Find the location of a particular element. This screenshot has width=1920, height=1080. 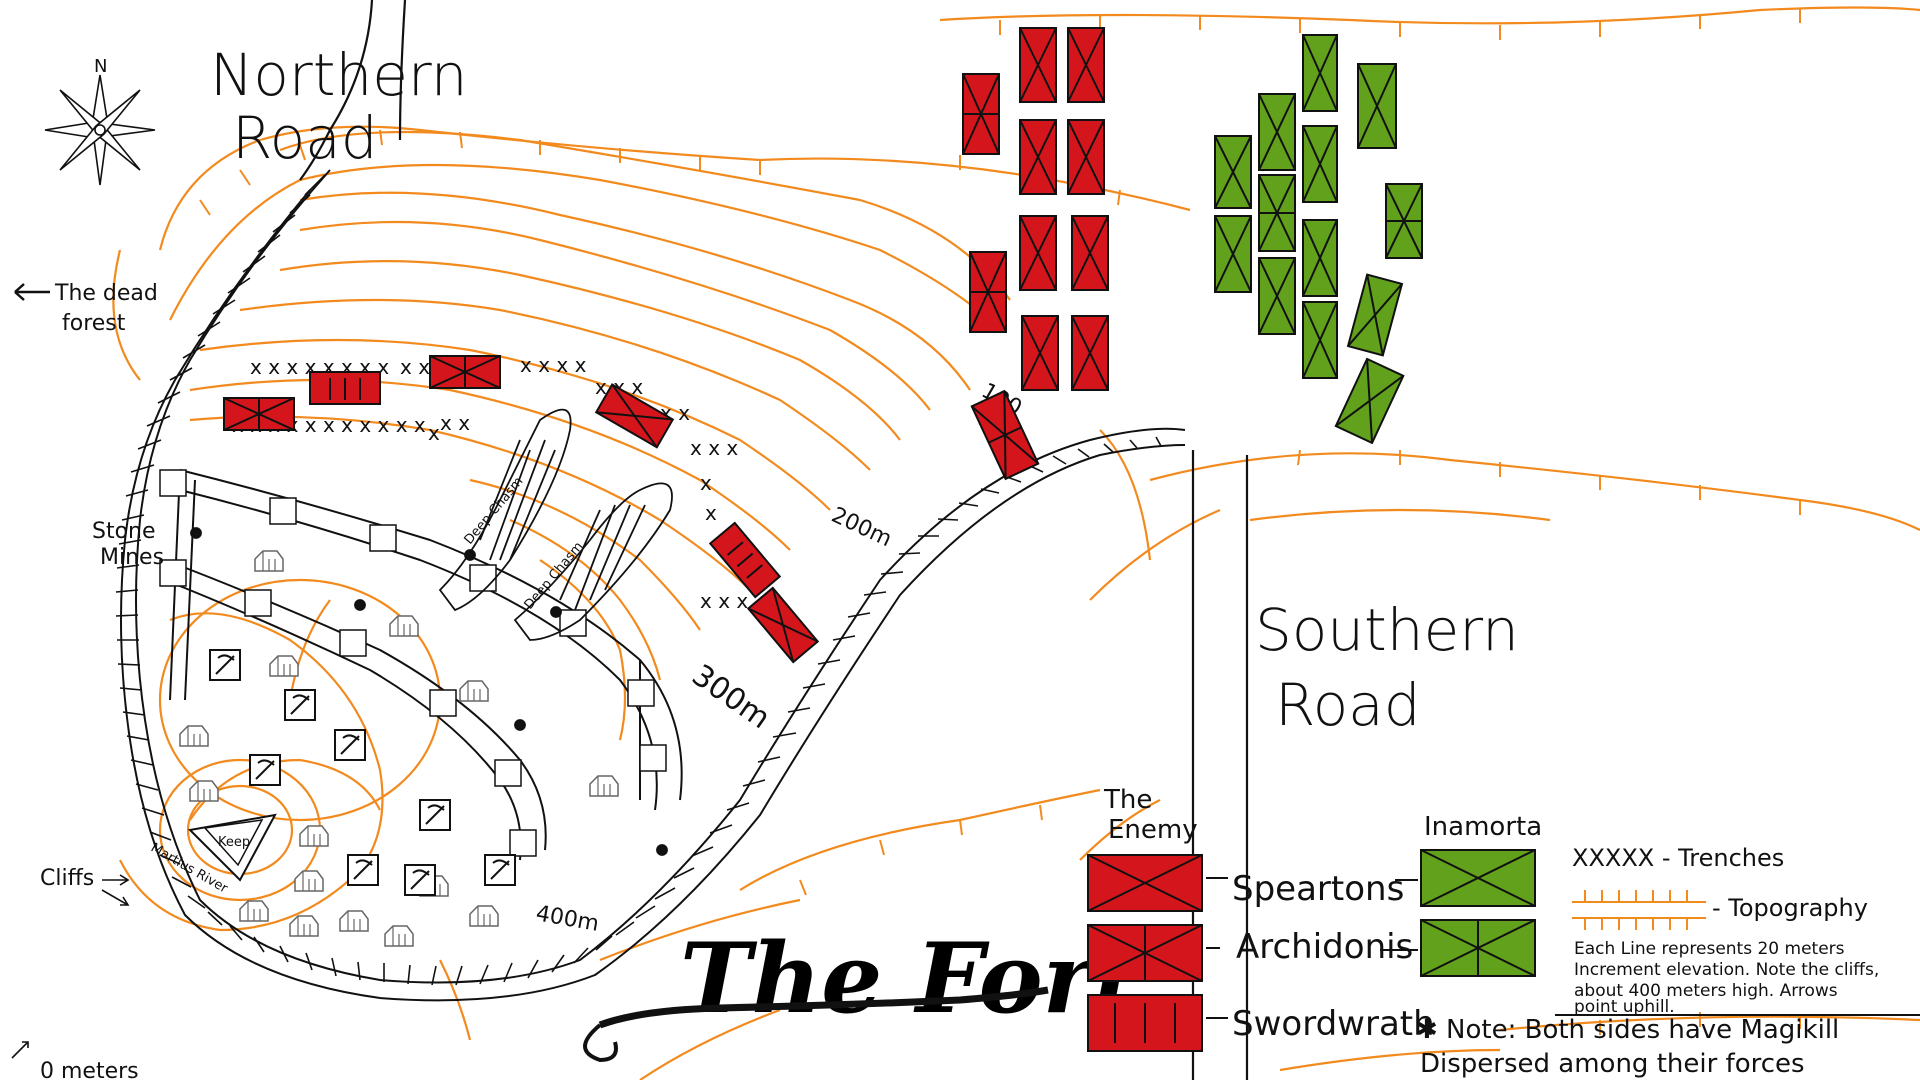

legend-trenches: XXXXX - Trenches is located at coordinates (1678, 858).